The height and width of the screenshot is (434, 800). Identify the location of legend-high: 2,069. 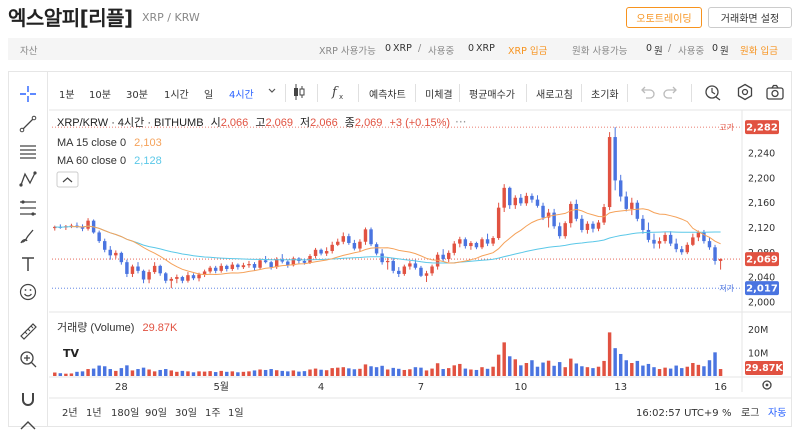
(279, 123).